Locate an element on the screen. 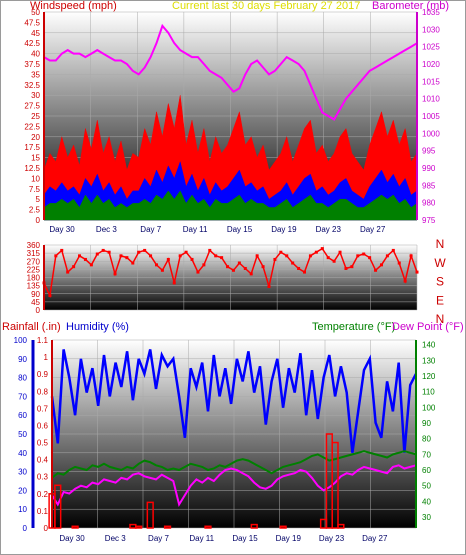 The height and width of the screenshot is (555, 466). rainfall-axis-title: Rainfall (.in) is located at coordinates (31, 327).